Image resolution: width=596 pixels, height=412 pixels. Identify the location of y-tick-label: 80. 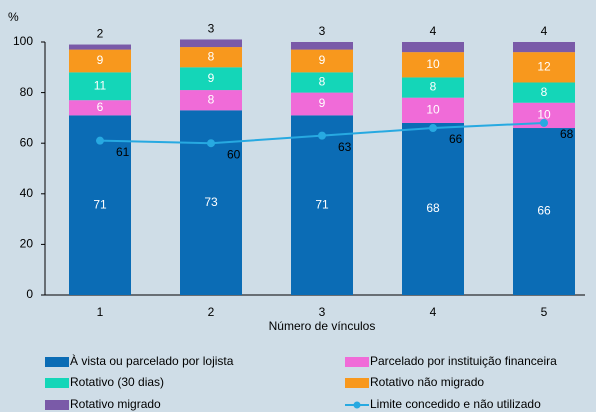
(27, 92).